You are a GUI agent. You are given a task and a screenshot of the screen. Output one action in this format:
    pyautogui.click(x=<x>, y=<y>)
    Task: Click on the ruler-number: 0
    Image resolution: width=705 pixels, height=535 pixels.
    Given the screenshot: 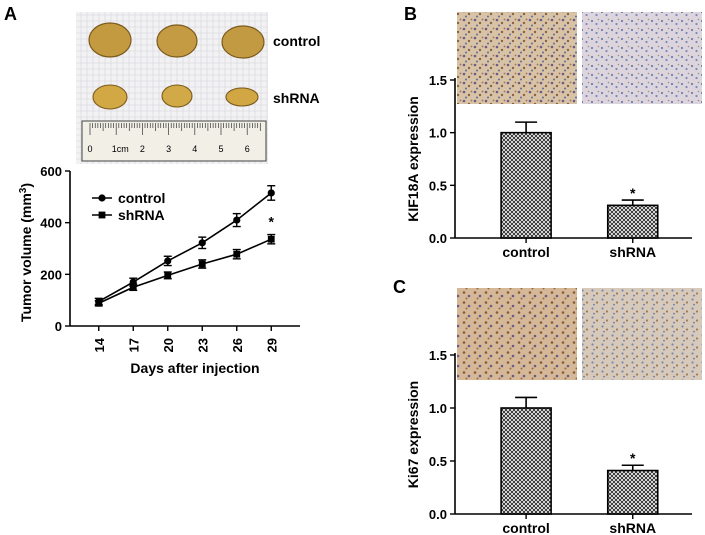 What is the action you would take?
    pyautogui.click(x=89, y=149)
    